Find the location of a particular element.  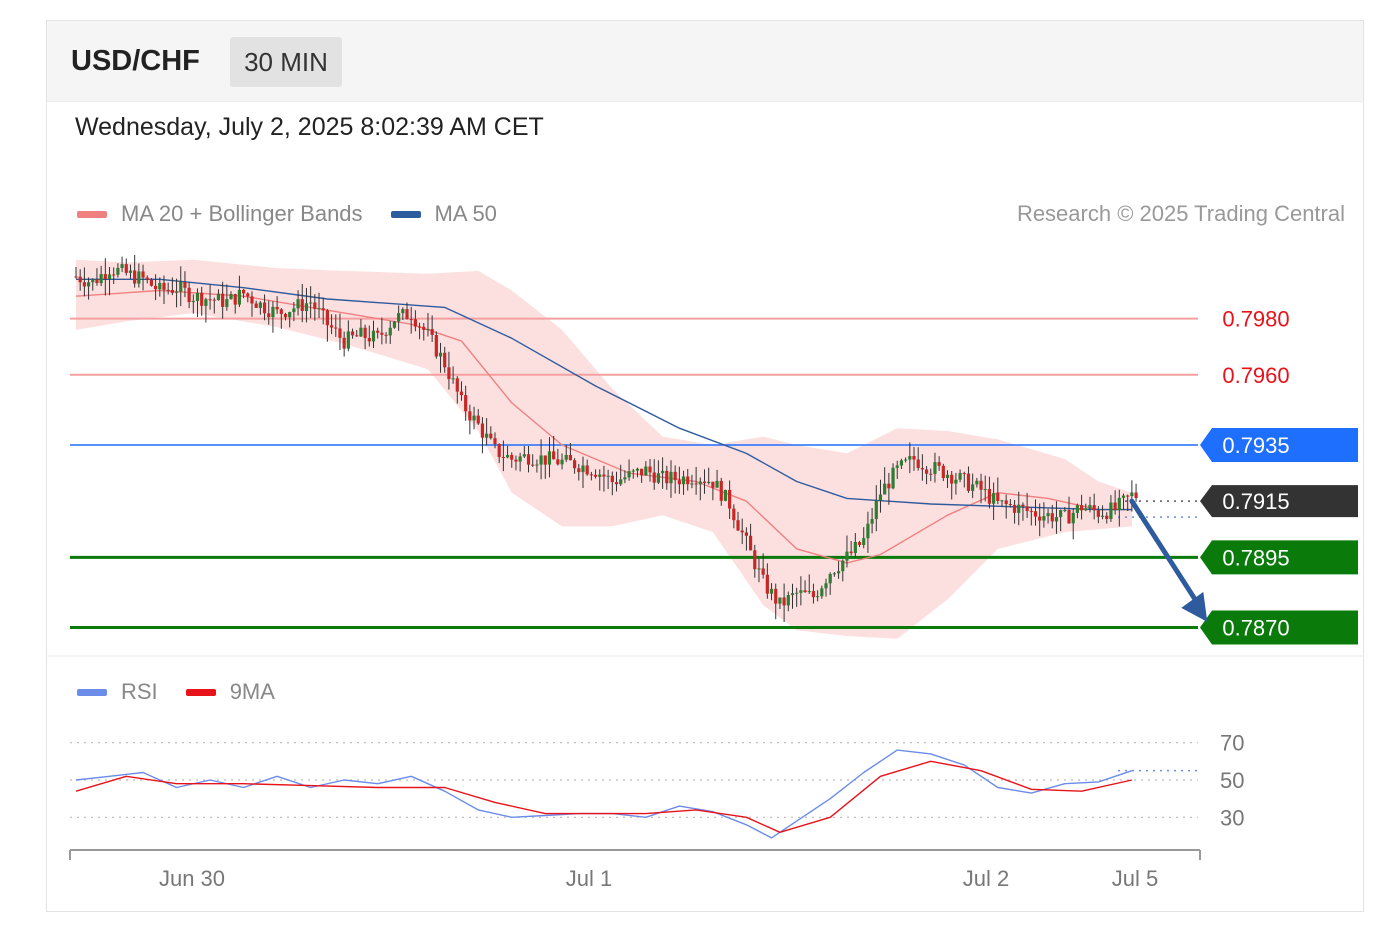

x-tick-label: Jul 5 is located at coordinates (1135, 878).